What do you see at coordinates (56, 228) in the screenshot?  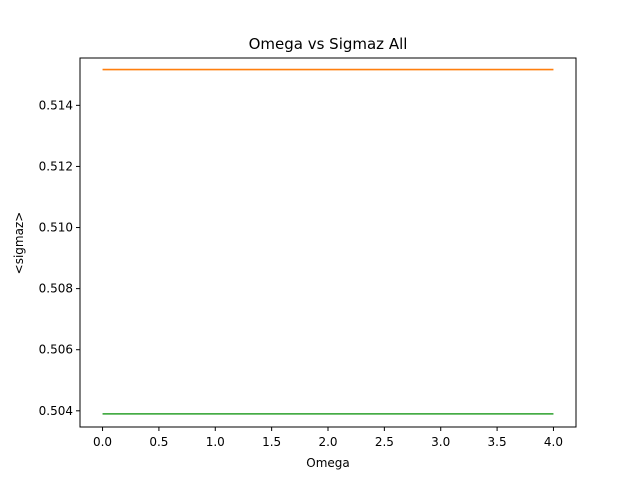 I see `y-tick-label: 0.510` at bounding box center [56, 228].